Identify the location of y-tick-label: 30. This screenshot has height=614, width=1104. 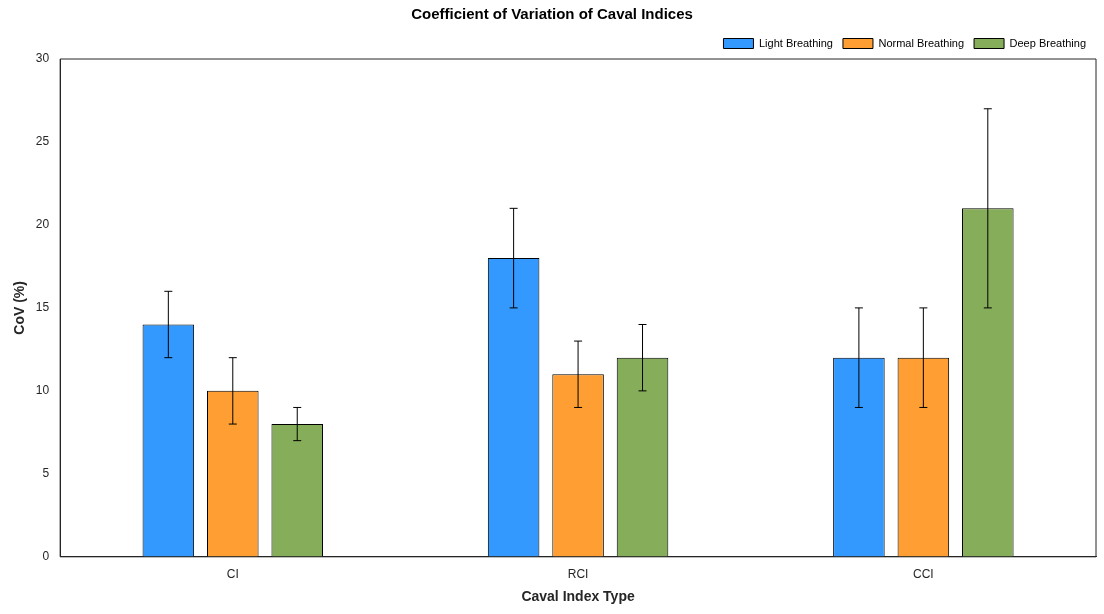
(42, 58).